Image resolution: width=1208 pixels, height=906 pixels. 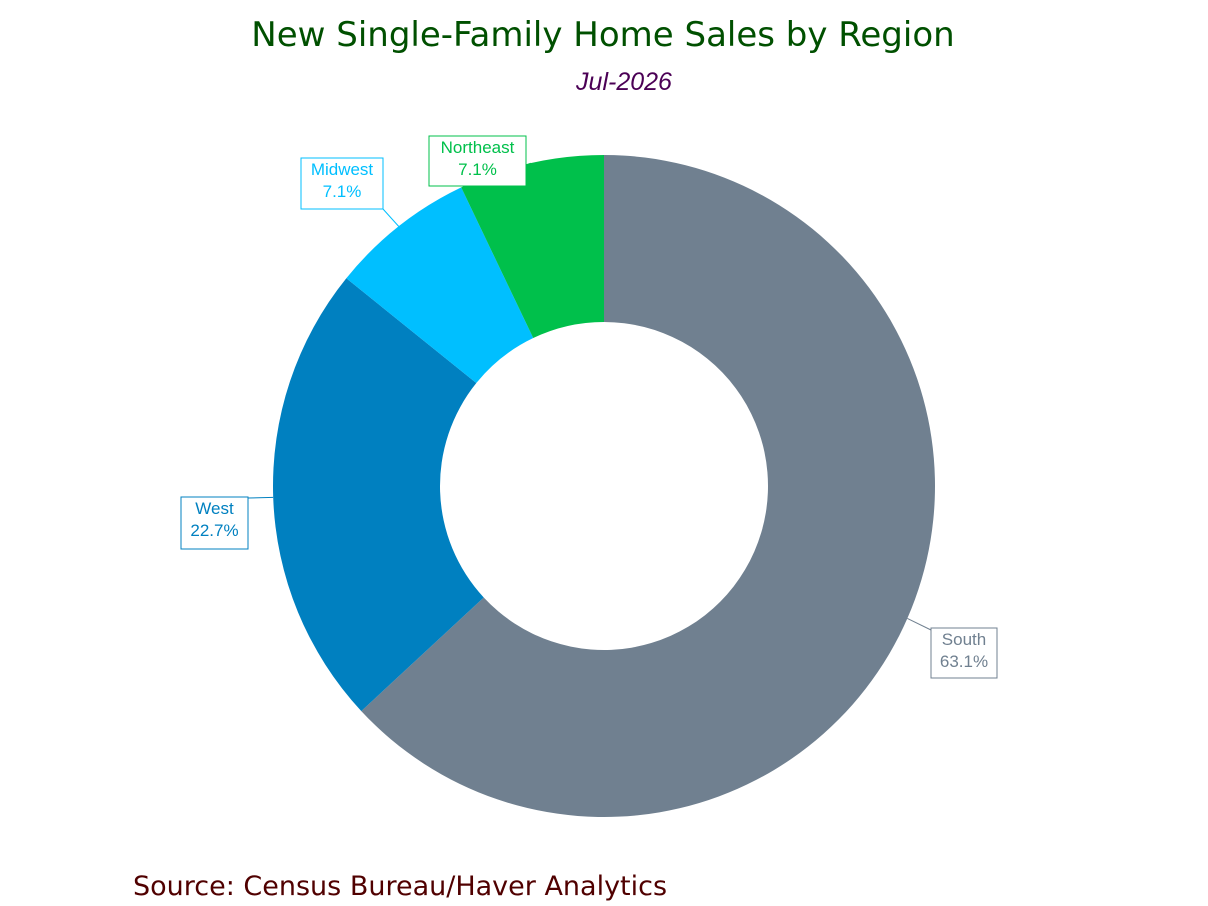 I want to click on label-box-northeast, so click(x=477, y=161).